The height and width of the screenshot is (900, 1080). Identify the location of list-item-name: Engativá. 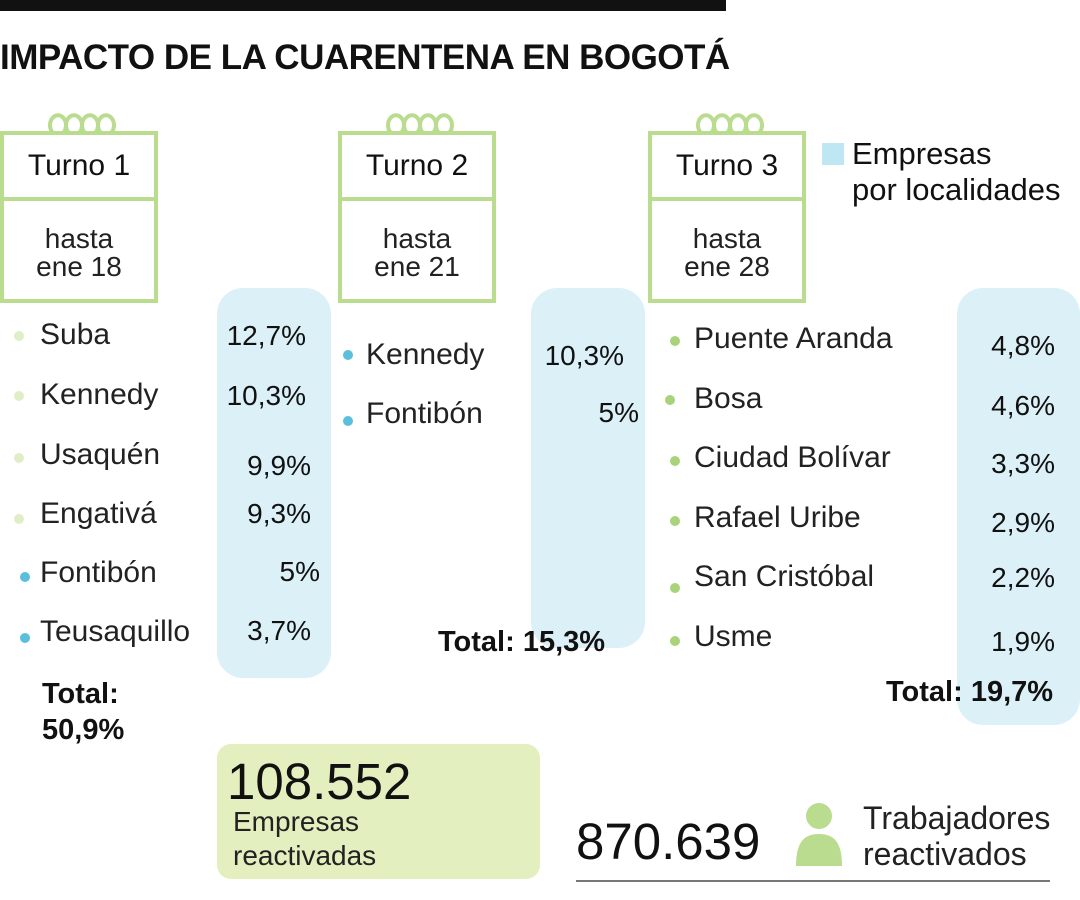
(98, 513).